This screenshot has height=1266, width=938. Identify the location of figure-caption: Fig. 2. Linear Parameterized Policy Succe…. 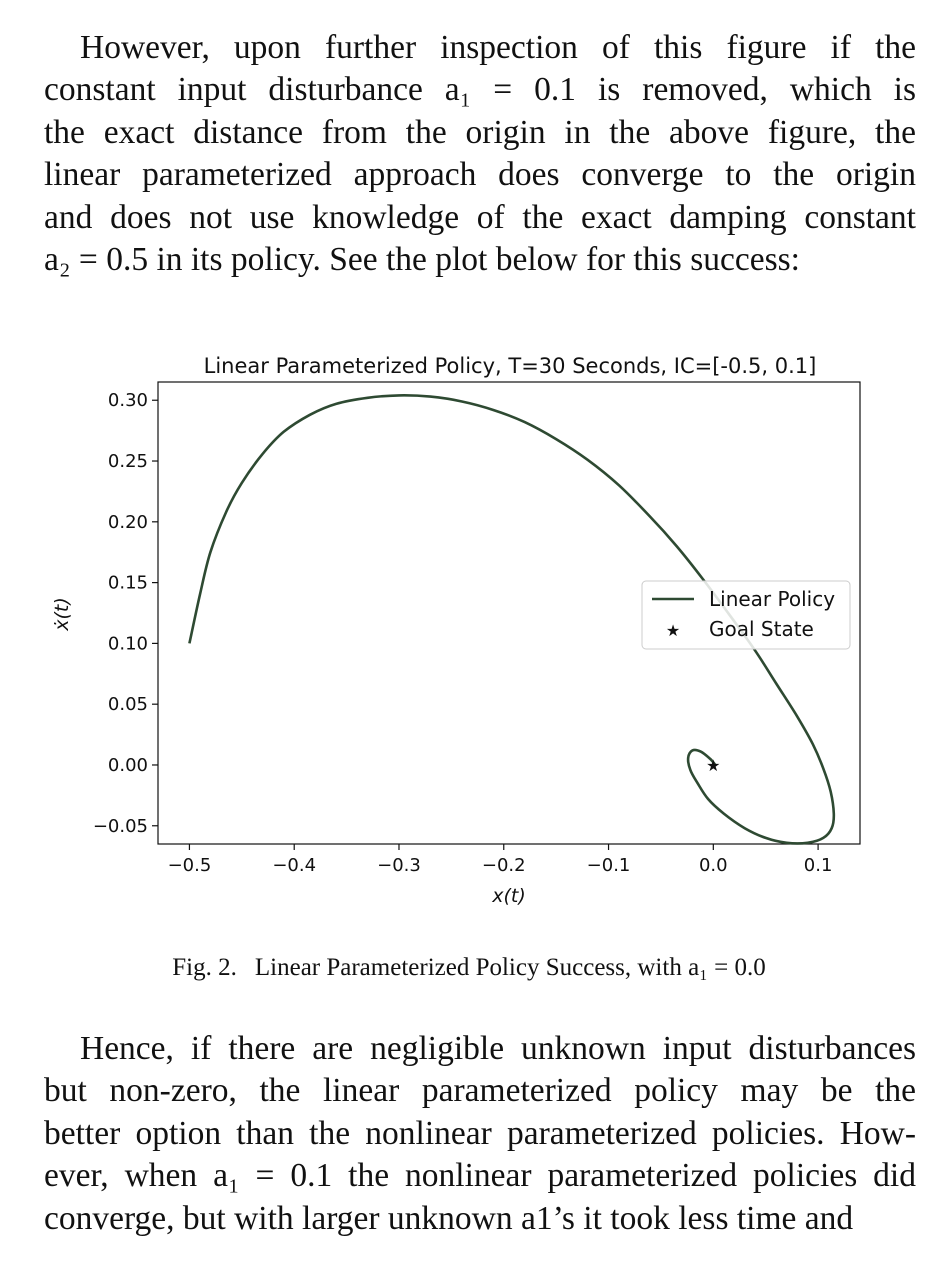
(469, 968).